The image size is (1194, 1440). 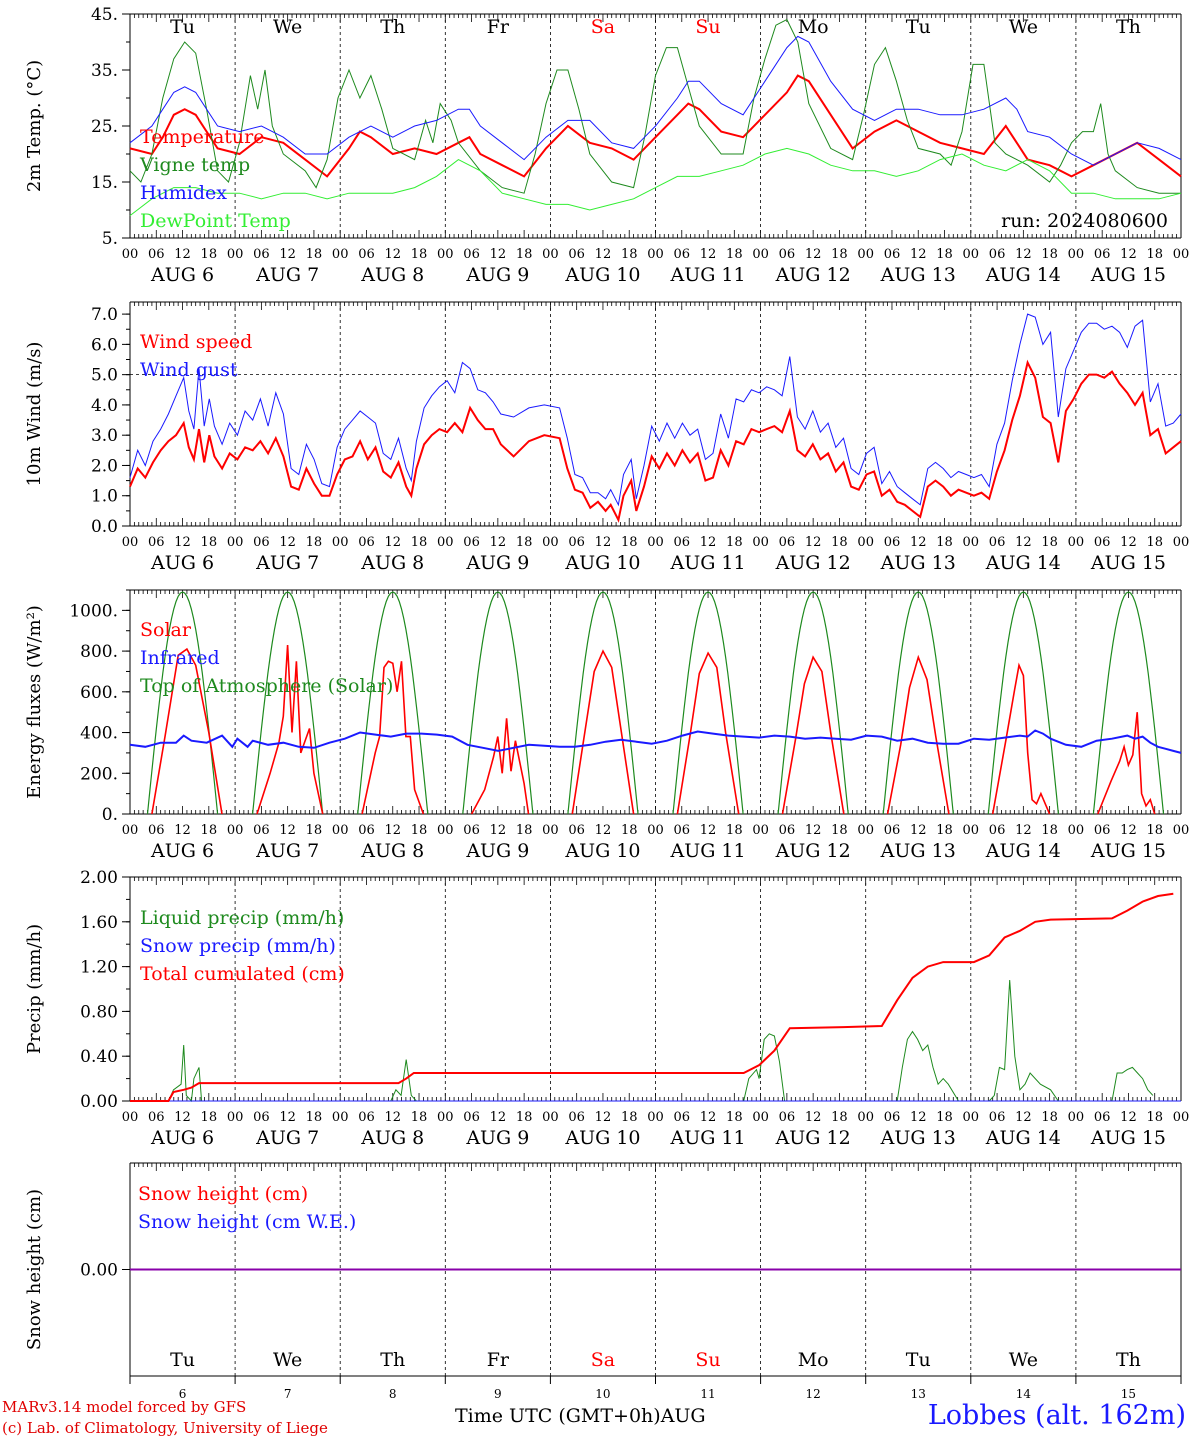 What do you see at coordinates (497, 563) in the screenshot?
I see `date-label: AUG 9` at bounding box center [497, 563].